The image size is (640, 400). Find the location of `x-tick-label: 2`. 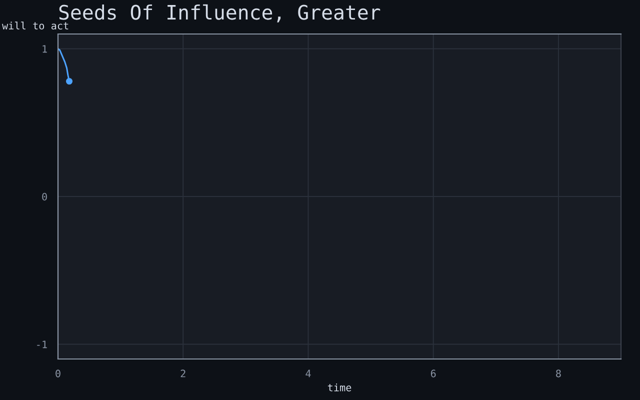

x-tick-label: 2 is located at coordinates (183, 374).